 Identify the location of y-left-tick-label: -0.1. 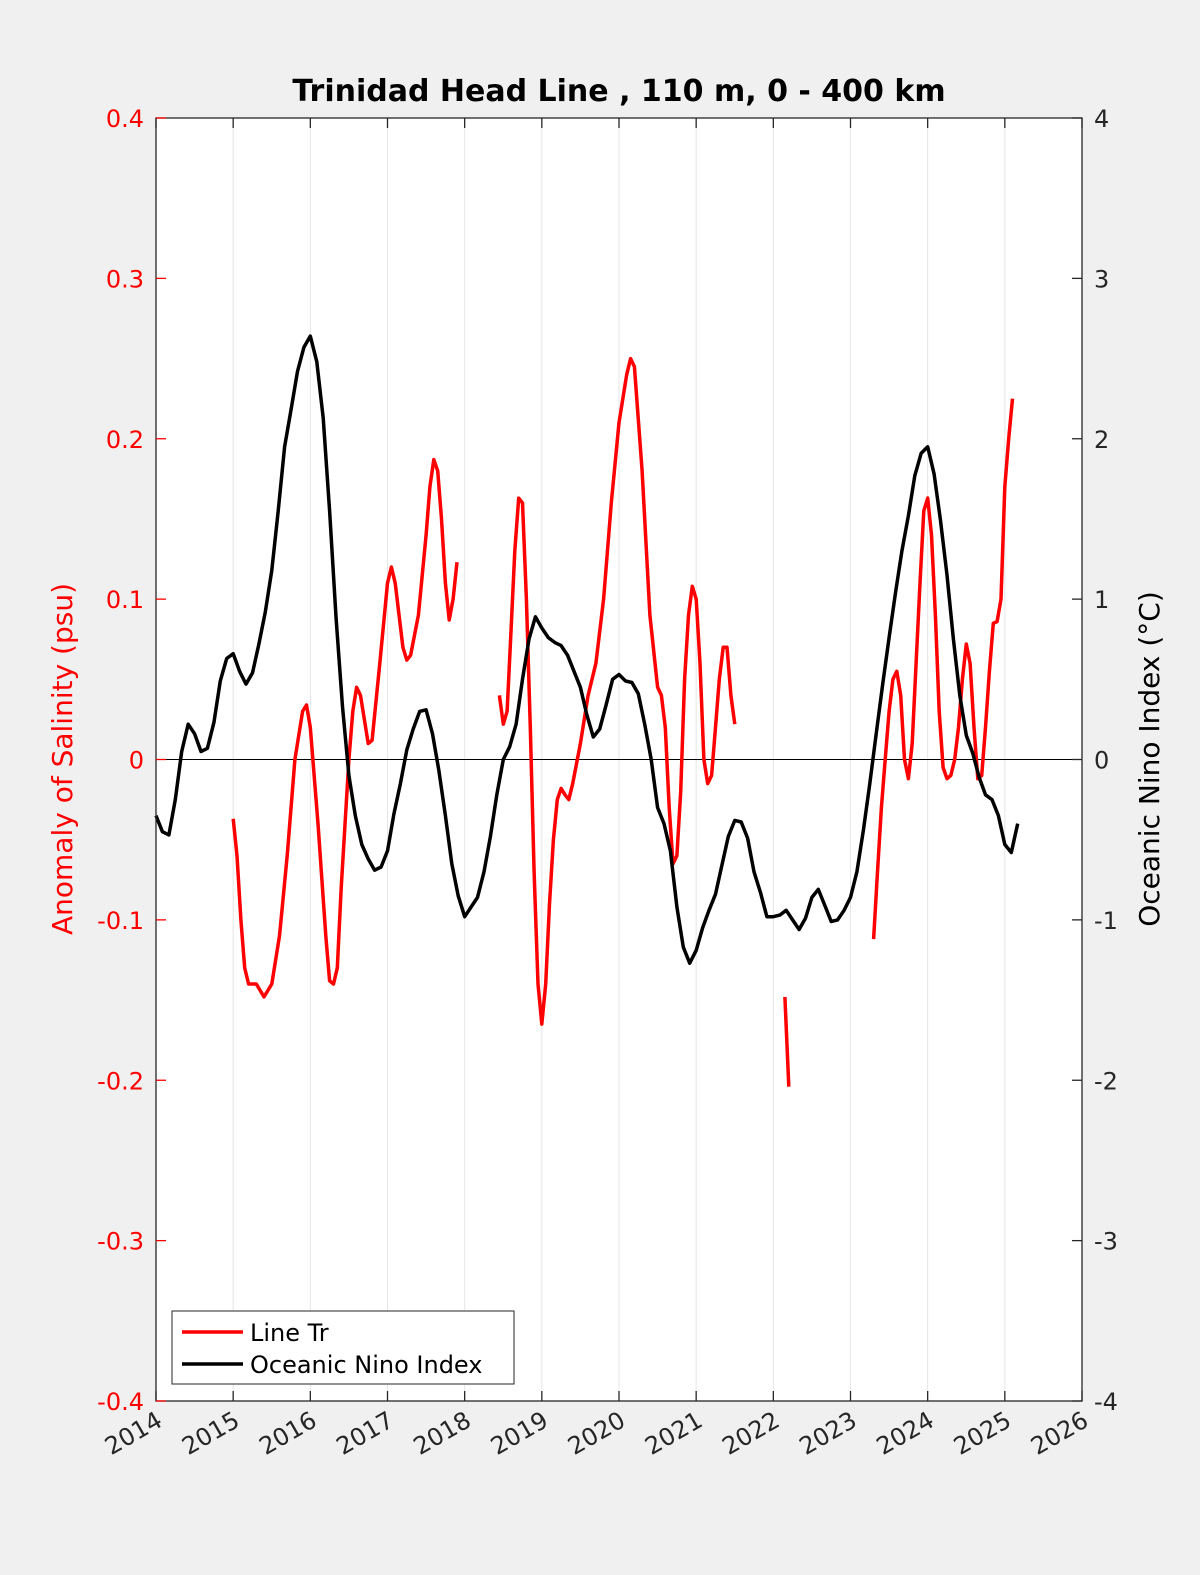
(120, 921).